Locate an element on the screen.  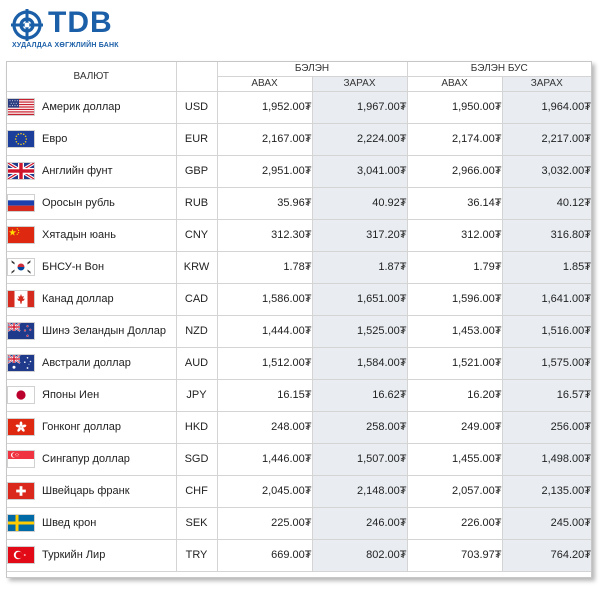
currency-name: БНСУ-н Вон is located at coordinates (73, 267).